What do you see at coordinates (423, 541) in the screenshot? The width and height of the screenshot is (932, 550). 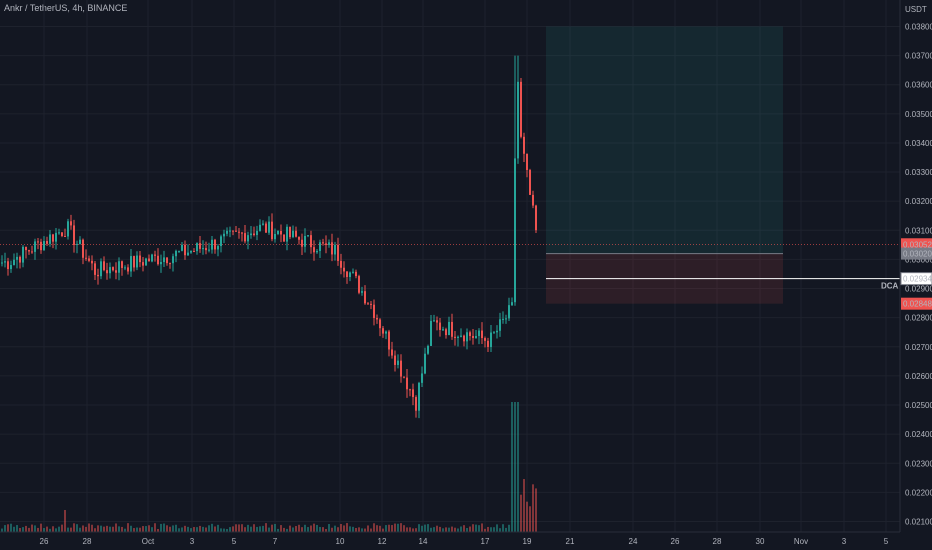 I see `x-tick-label: 14` at bounding box center [423, 541].